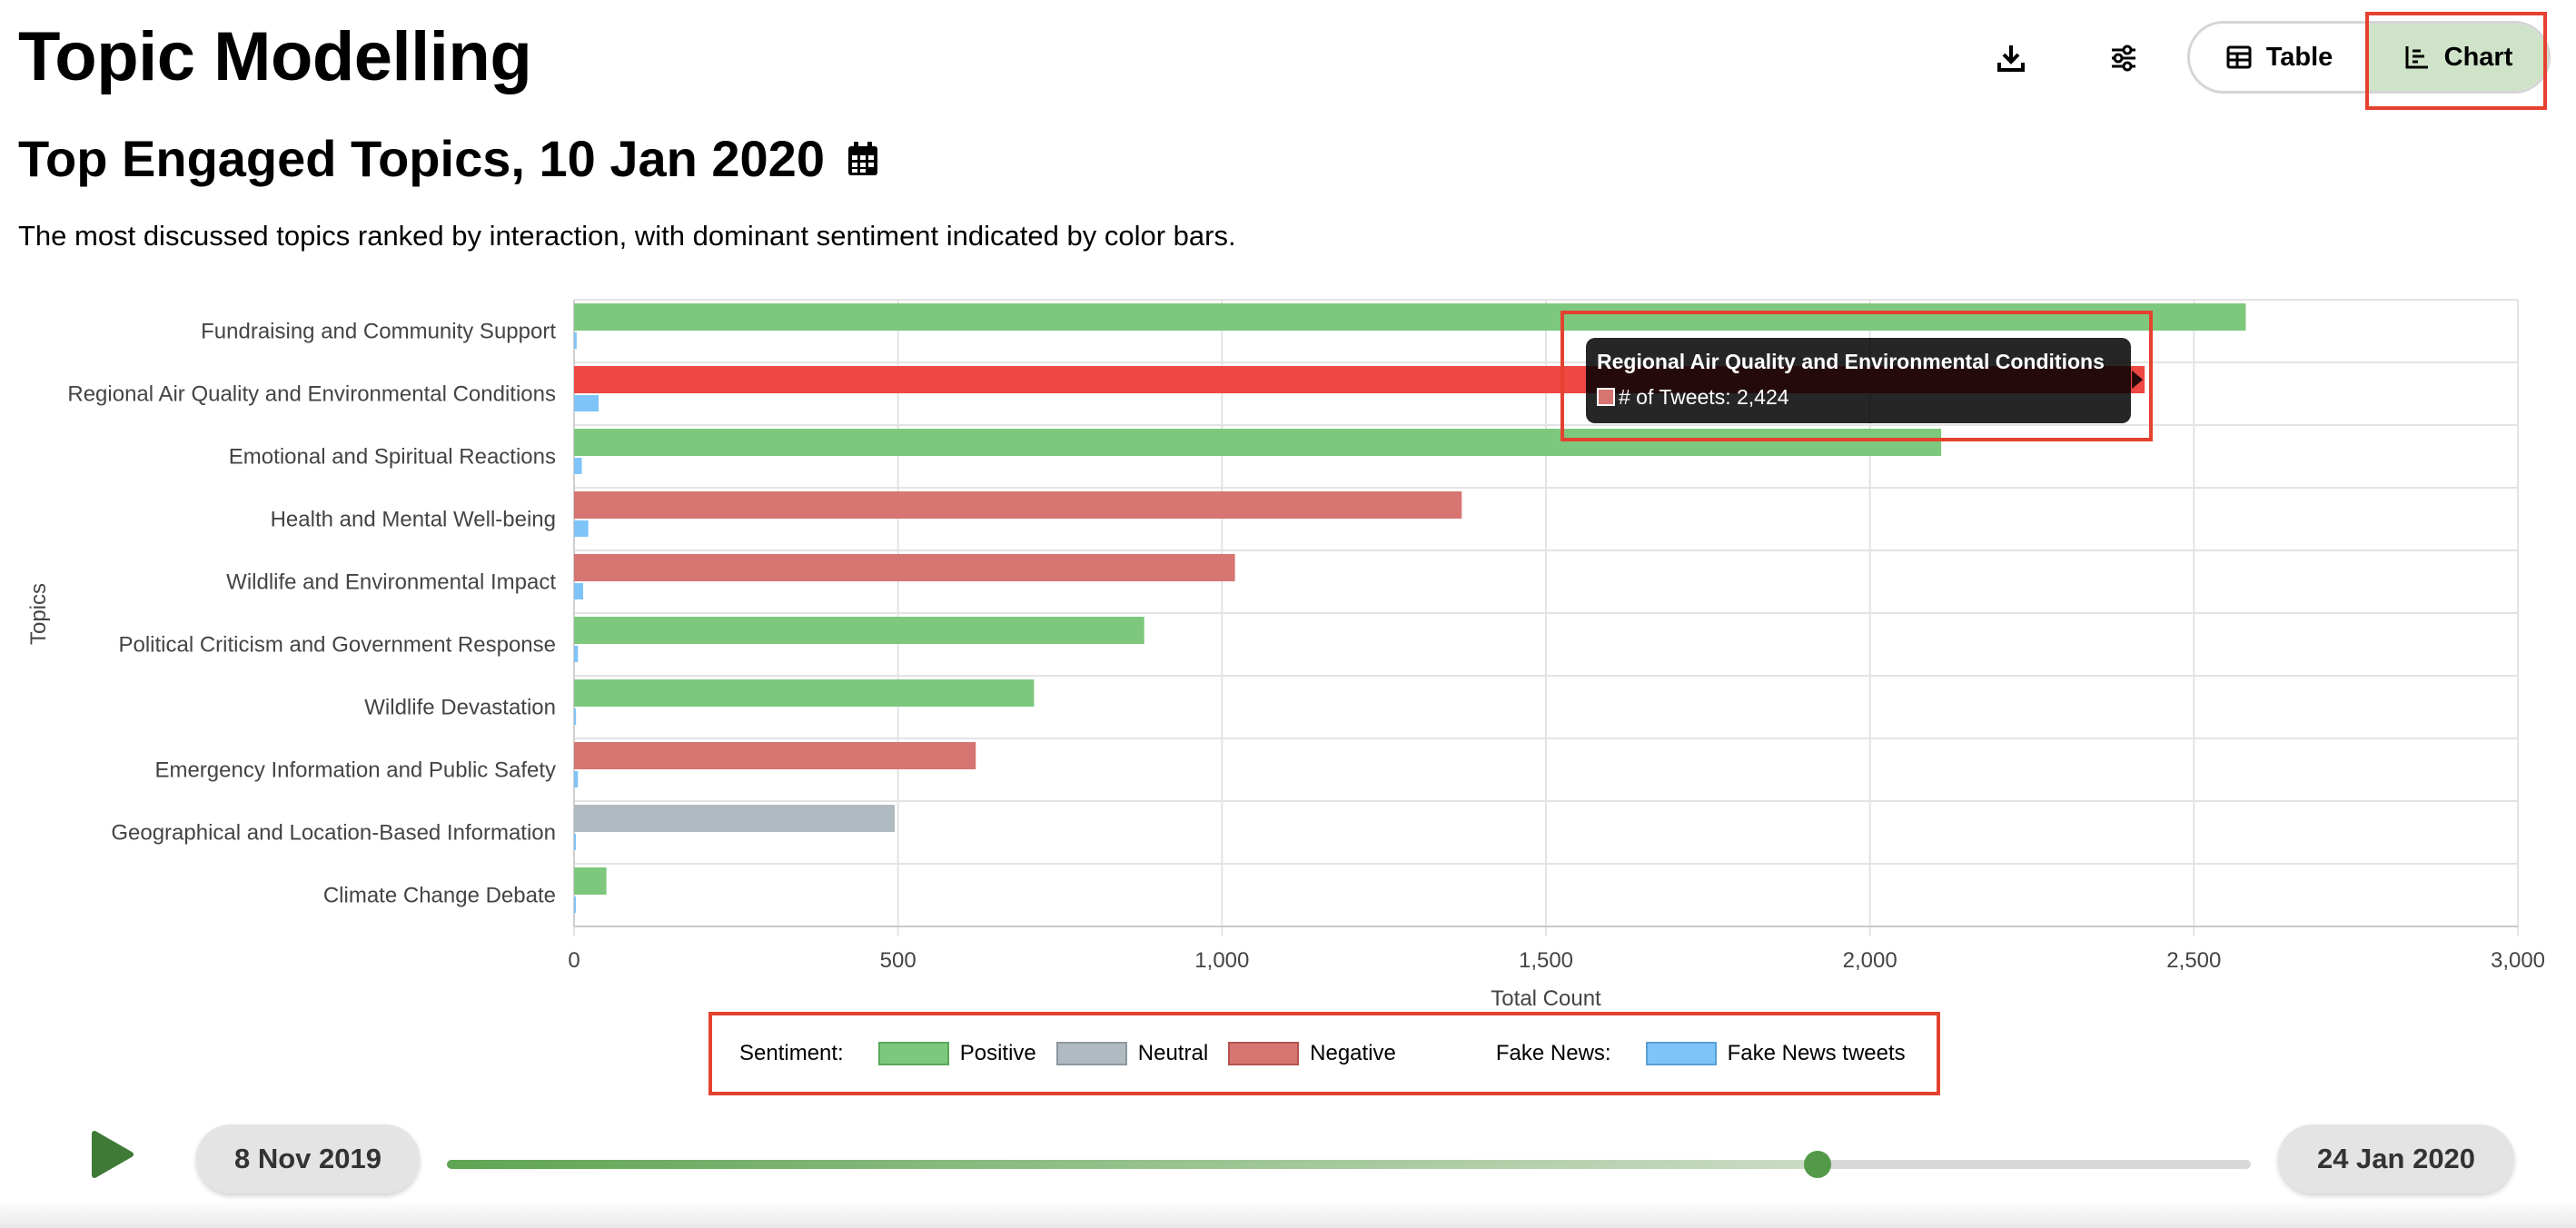  Describe the element at coordinates (1221, 961) in the screenshot. I see `x-tick-label: 1,000` at that location.